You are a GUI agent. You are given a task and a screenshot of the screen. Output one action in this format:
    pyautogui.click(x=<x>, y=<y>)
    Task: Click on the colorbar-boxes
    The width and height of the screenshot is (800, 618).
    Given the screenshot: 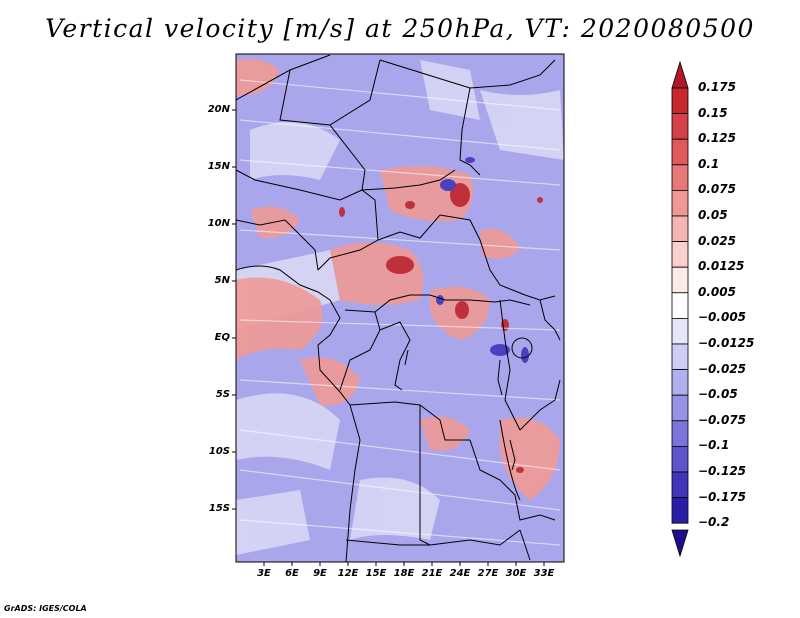 What is the action you would take?
    pyautogui.click(x=680, y=305)
    